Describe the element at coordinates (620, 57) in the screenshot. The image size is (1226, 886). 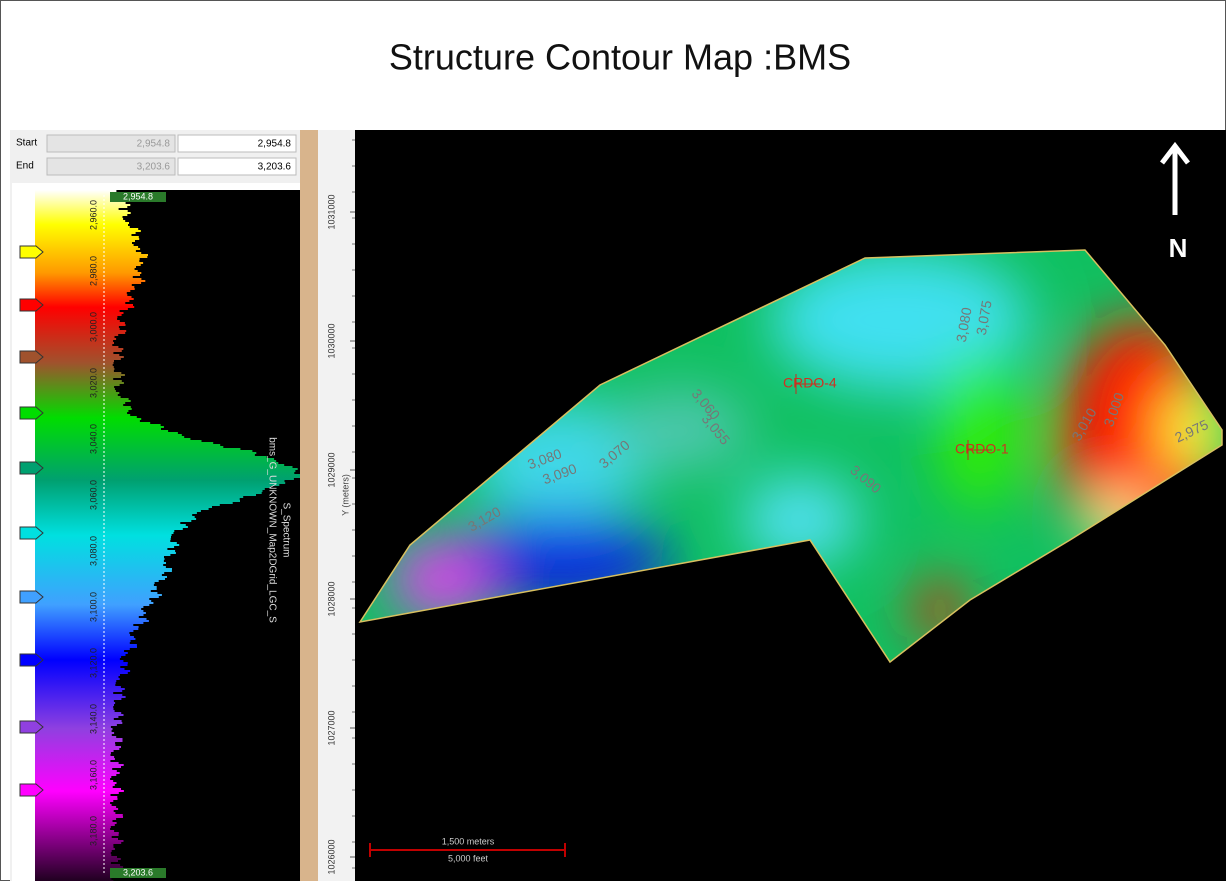
I see `title: Structure Contour Map :BMS` at that location.